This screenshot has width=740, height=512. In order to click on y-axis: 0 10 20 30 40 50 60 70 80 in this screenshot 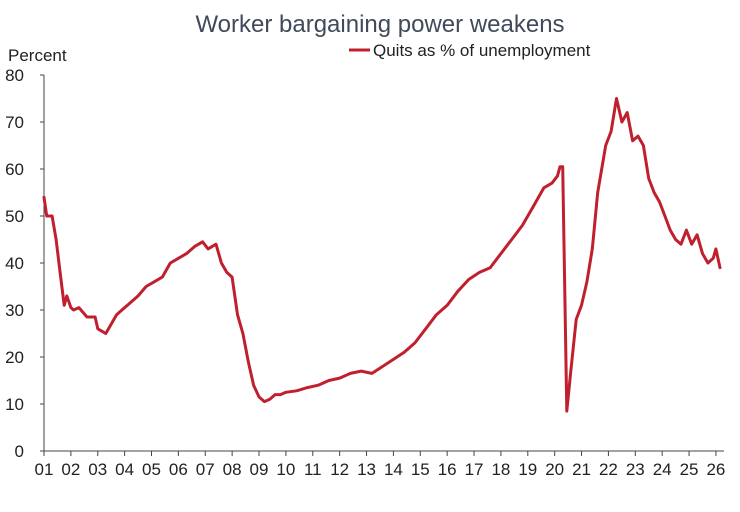, I will do `click(25, 263)`.